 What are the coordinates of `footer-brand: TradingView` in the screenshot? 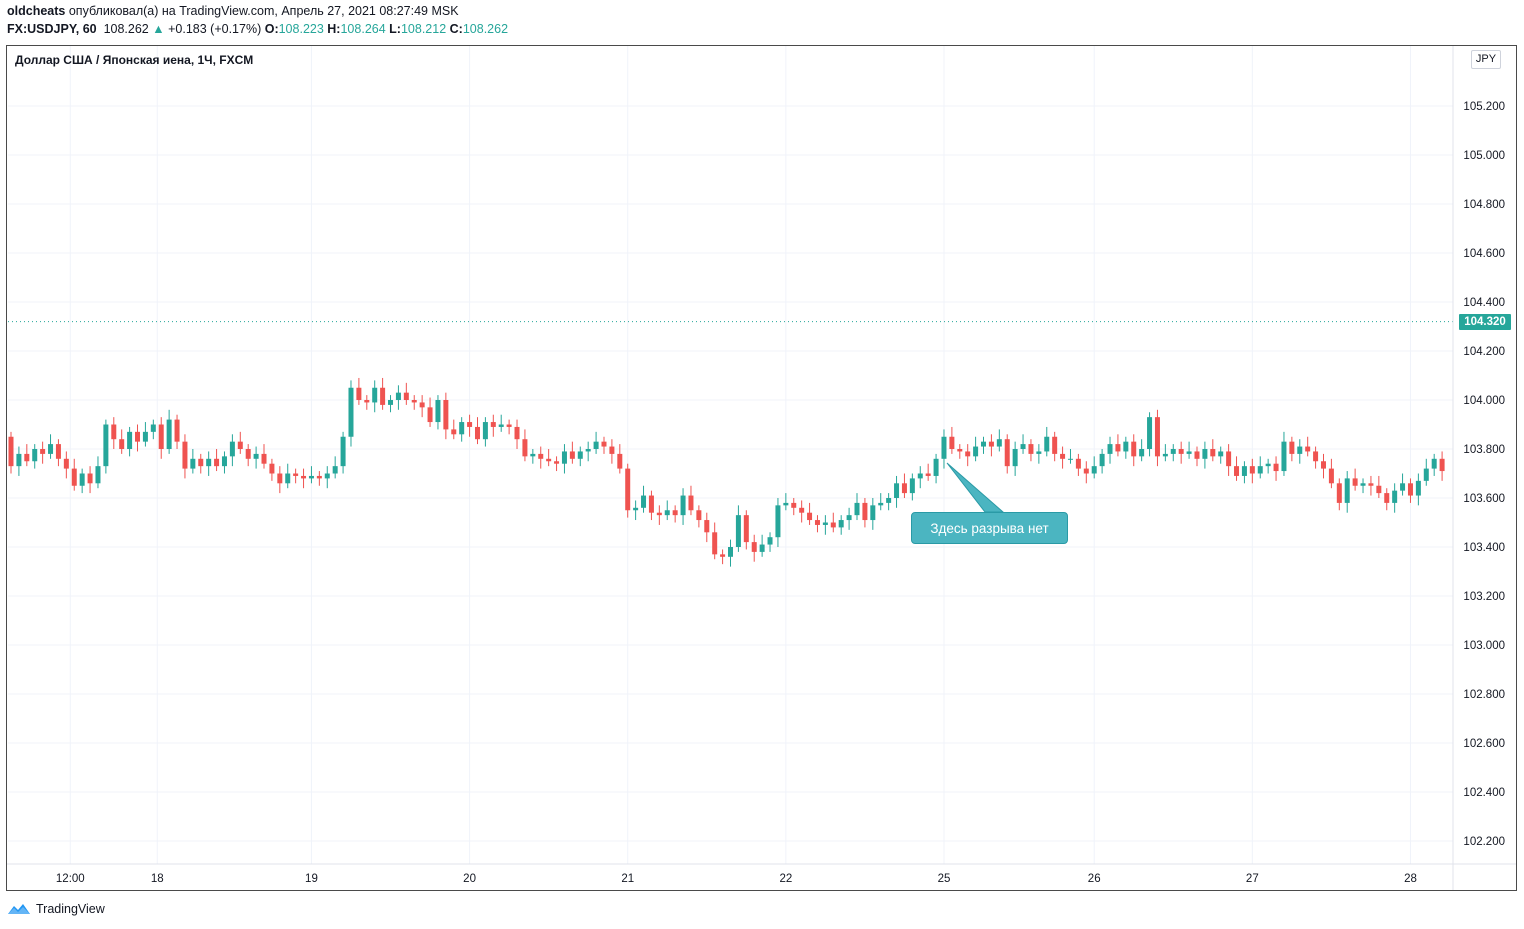 It's located at (56, 909).